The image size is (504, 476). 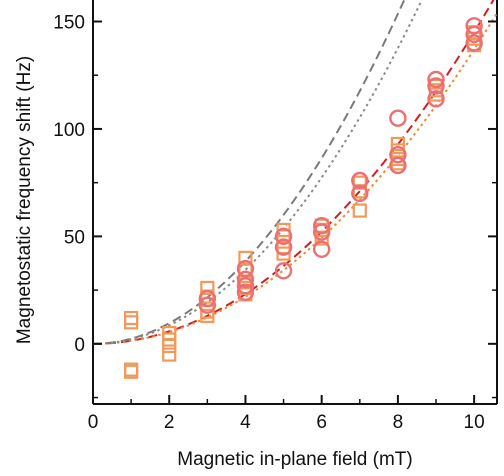 I want to click on x-tick-label: 6, so click(x=321, y=422).